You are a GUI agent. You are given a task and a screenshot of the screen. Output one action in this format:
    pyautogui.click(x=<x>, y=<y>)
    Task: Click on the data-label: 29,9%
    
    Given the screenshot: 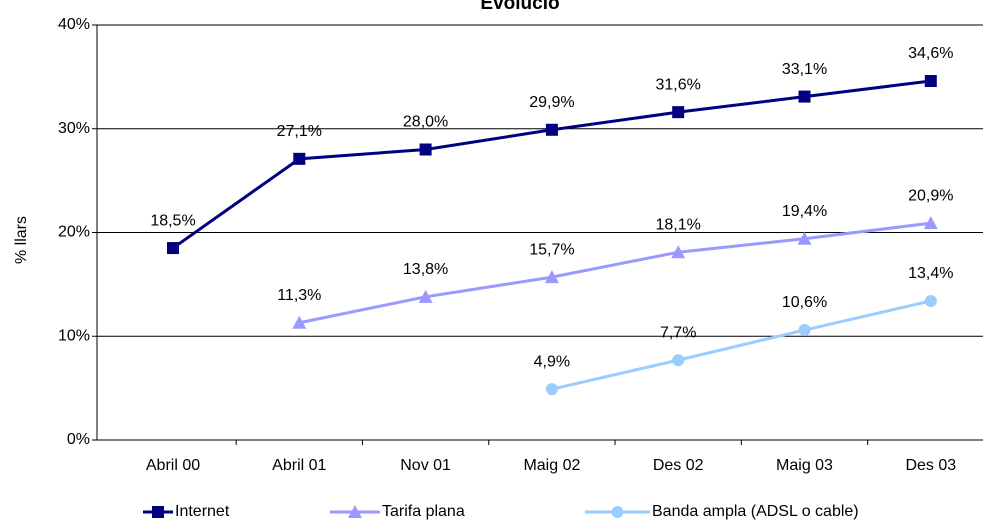 What is the action you would take?
    pyautogui.click(x=551, y=102)
    